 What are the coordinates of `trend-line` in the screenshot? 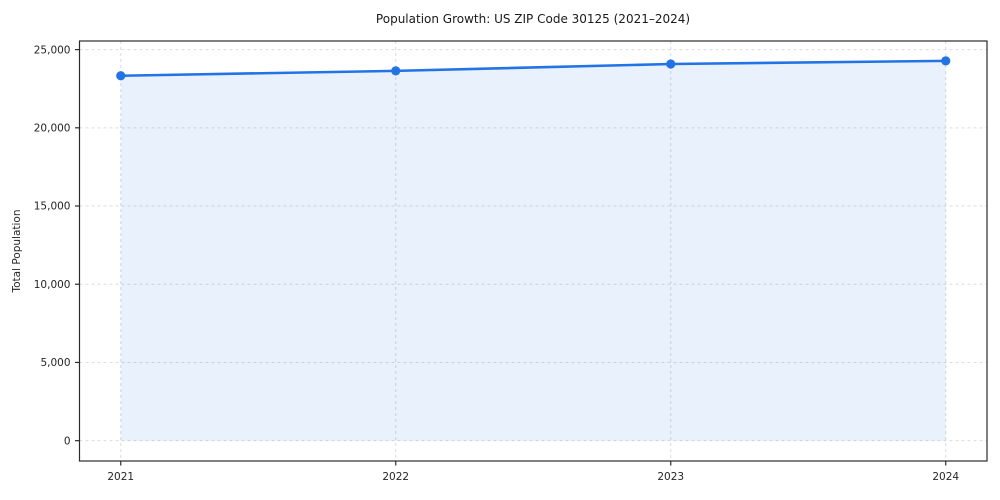 It's located at (533, 68).